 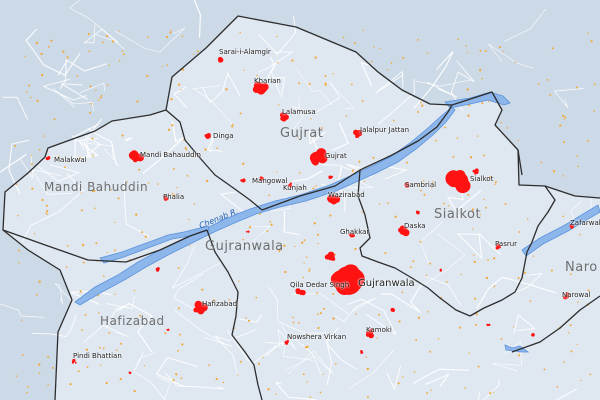 What do you see at coordinates (270, 181) in the screenshot?
I see `city-label-mangowal: Mangowal` at bounding box center [270, 181].